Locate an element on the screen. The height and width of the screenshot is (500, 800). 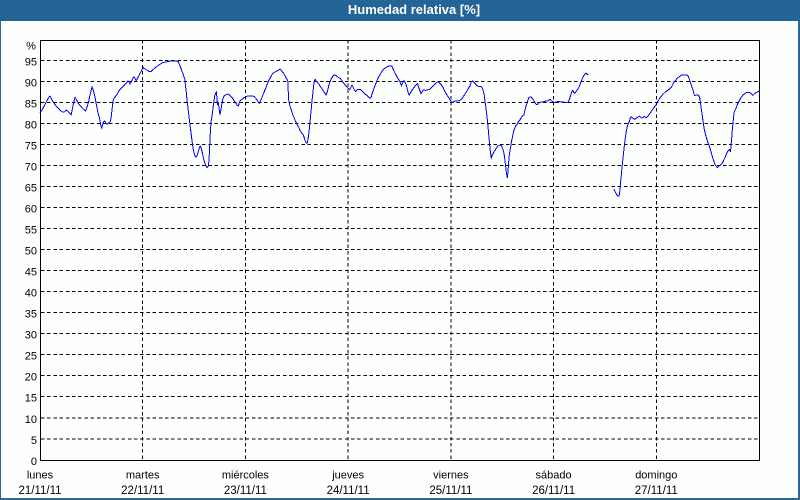
svg-text: 60 is located at coordinates (31, 210).